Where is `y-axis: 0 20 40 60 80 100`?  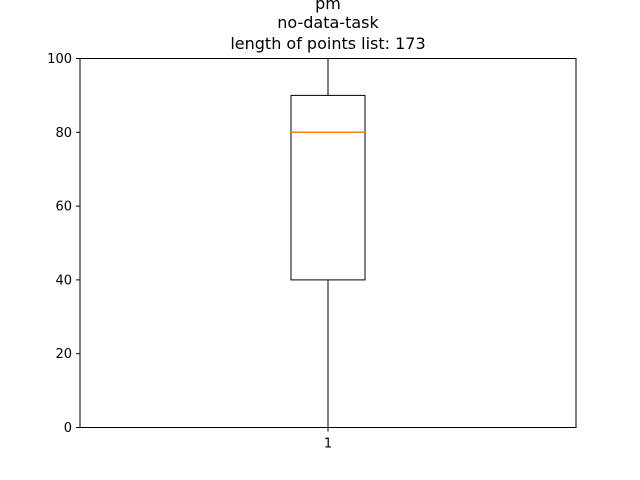 y-axis: 0 20 40 60 80 100 is located at coordinates (63, 244).